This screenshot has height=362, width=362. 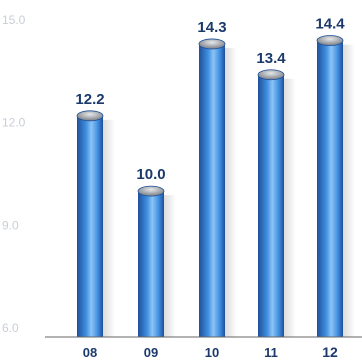 What do you see at coordinates (14, 20) in the screenshot?
I see `y-tick-label: 15.0` at bounding box center [14, 20].